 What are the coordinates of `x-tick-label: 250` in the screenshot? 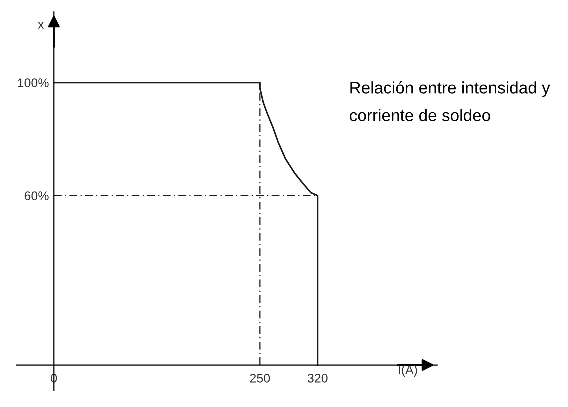 It's located at (260, 378).